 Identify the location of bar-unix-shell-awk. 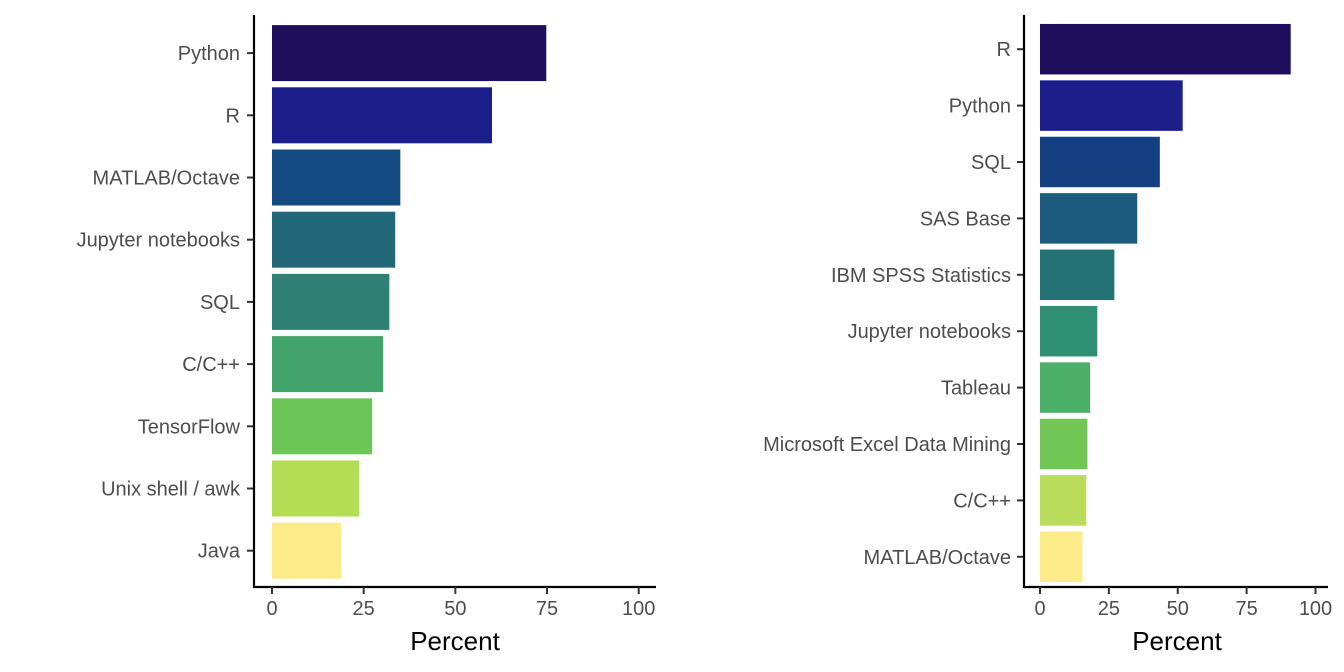
(316, 488).